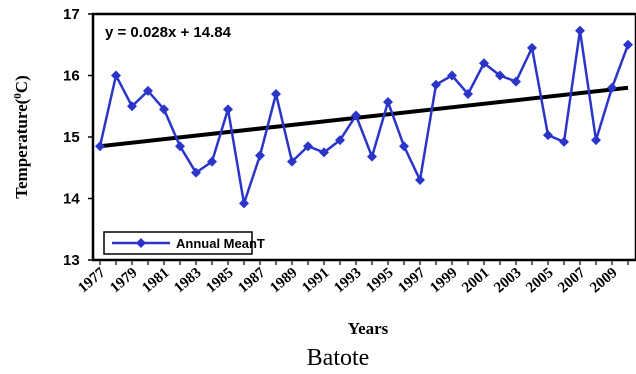  I want to click on x-tick-label: 1991, so click(315, 281).